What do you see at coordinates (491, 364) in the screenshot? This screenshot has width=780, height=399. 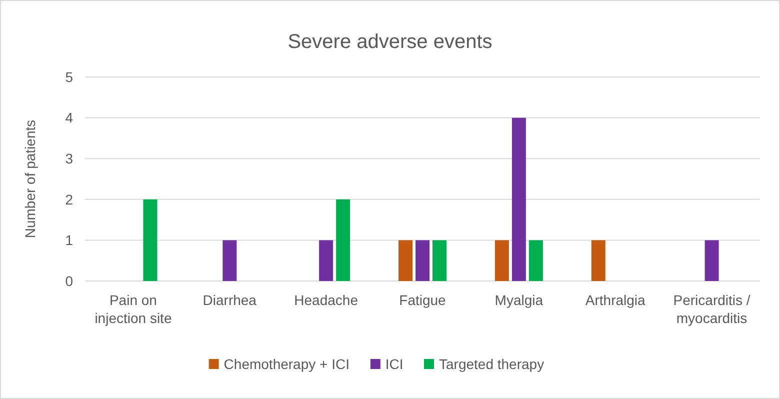 I see `legend-label: Targeted therapy` at bounding box center [491, 364].